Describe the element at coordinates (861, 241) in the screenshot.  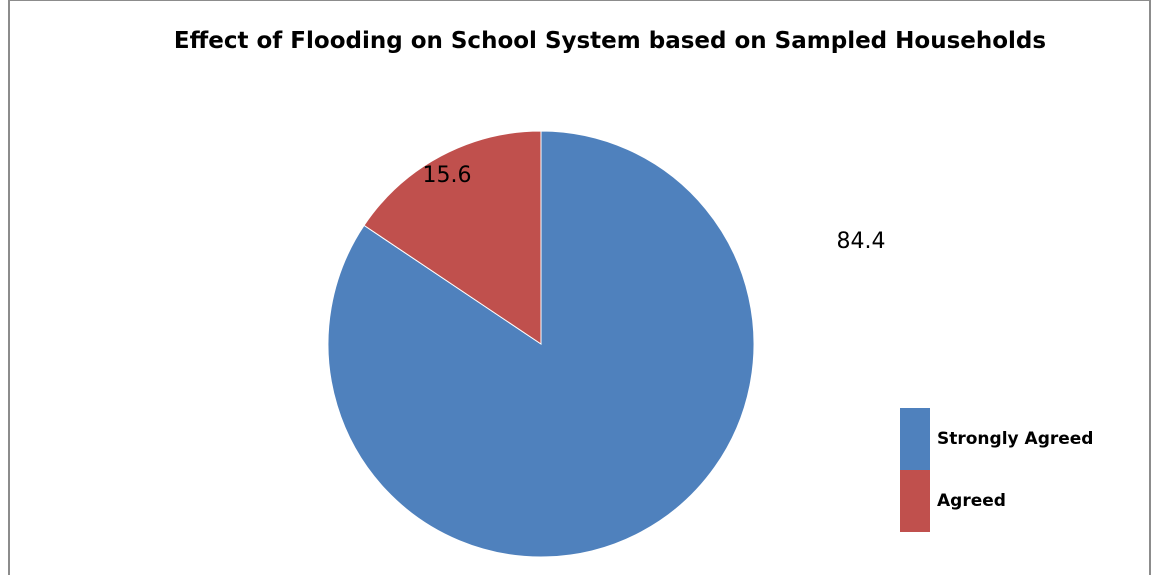
I see `data-label-strongly-agreed: 84.4` at that location.